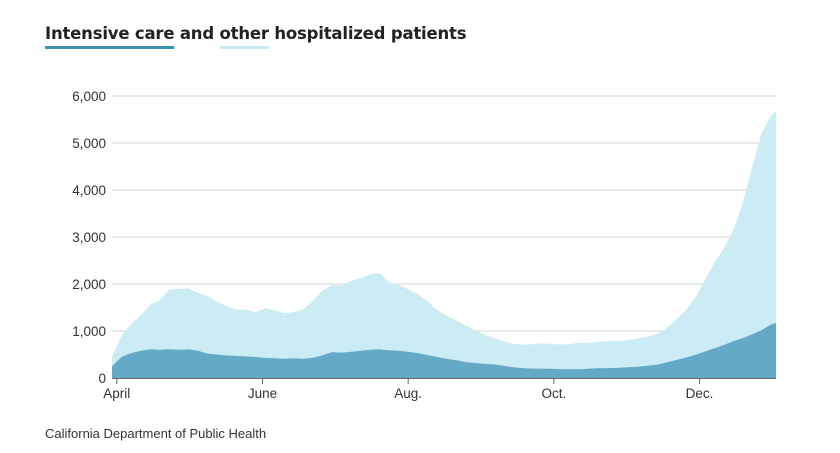  I want to click on x-tick-label-aug: Aug., so click(408, 393).